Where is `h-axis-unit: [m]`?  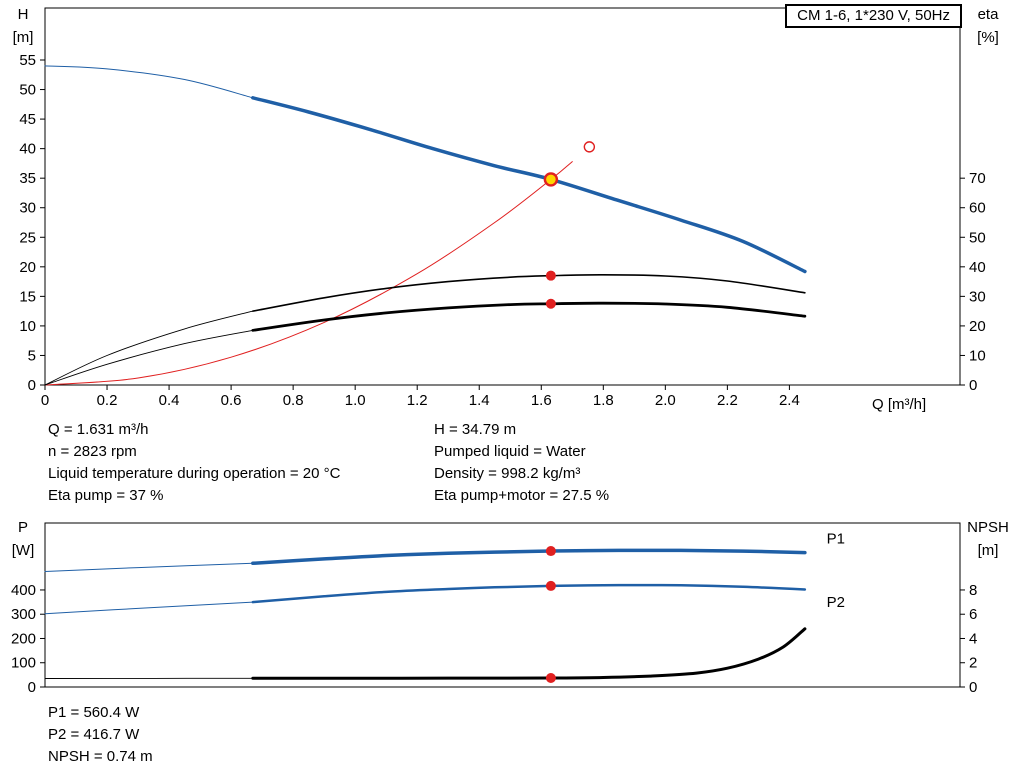
h-axis-unit: [m] is located at coordinates (23, 37).